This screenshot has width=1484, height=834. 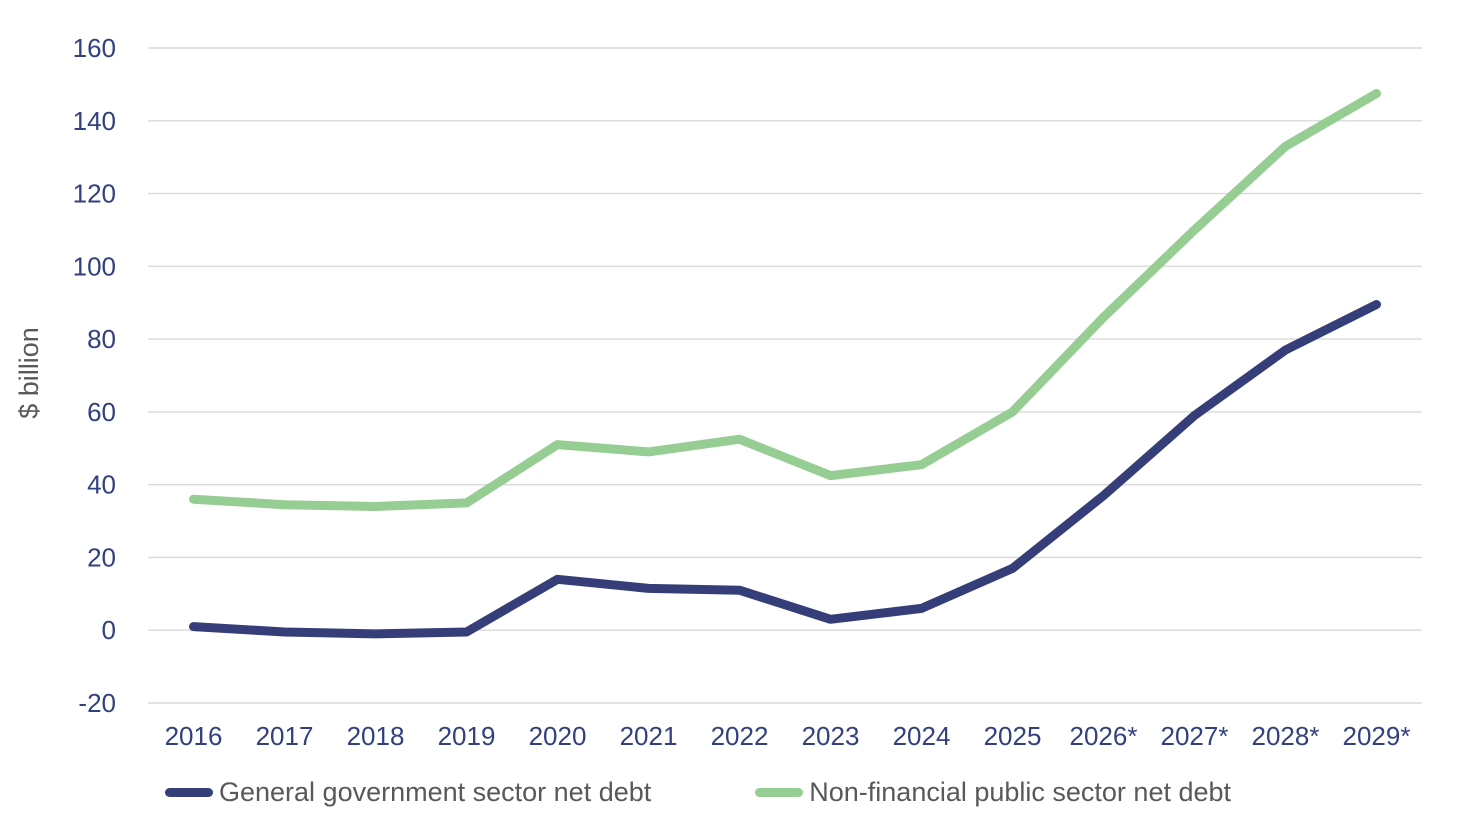 I want to click on x-tick-label: 2029*, so click(x=1377, y=736).